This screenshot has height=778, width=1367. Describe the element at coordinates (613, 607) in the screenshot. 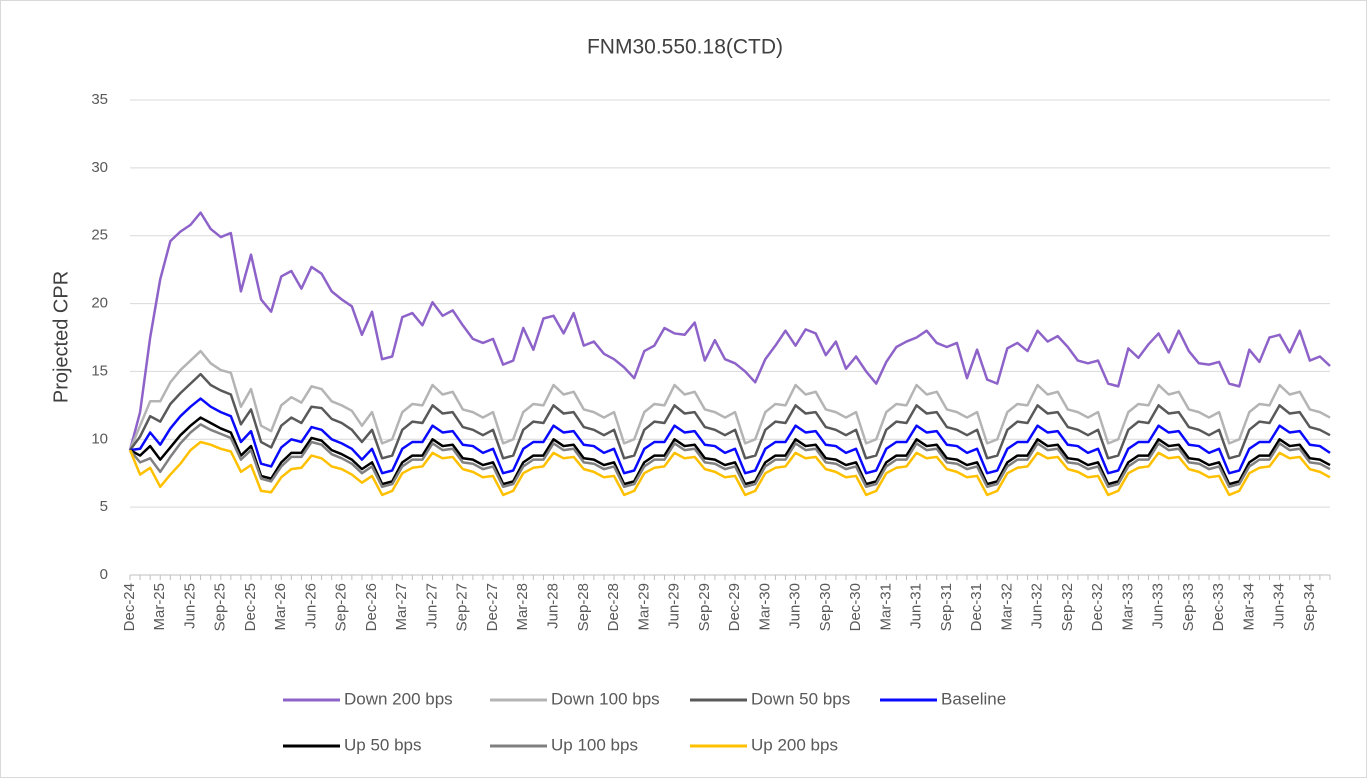

I see `x-tick-label: Dec-28` at that location.